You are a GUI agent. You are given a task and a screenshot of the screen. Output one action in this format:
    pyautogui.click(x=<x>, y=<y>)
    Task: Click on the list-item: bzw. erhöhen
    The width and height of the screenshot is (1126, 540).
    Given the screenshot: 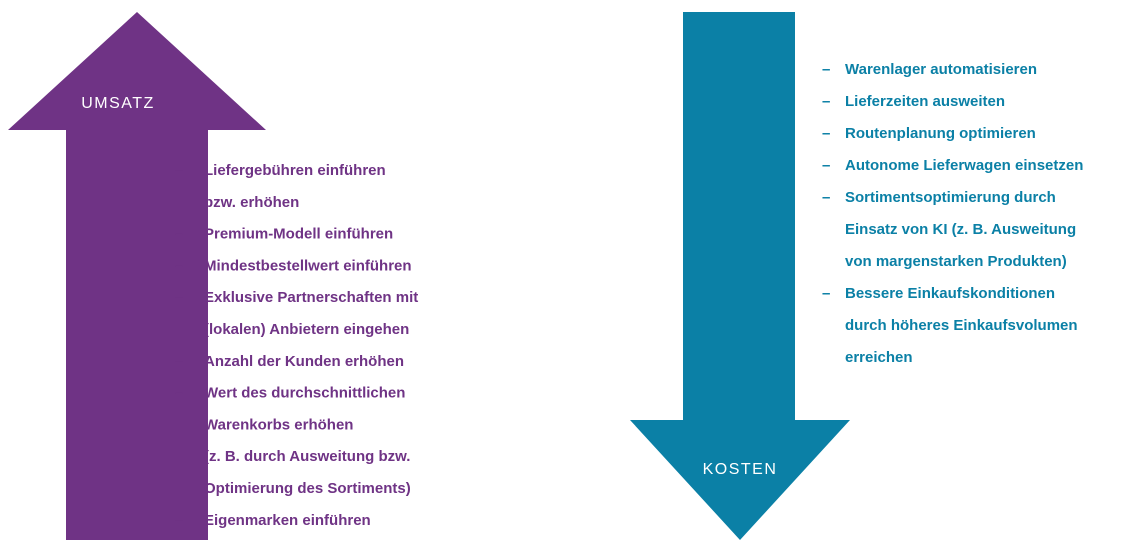 What is the action you would take?
    pyautogui.click(x=251, y=202)
    